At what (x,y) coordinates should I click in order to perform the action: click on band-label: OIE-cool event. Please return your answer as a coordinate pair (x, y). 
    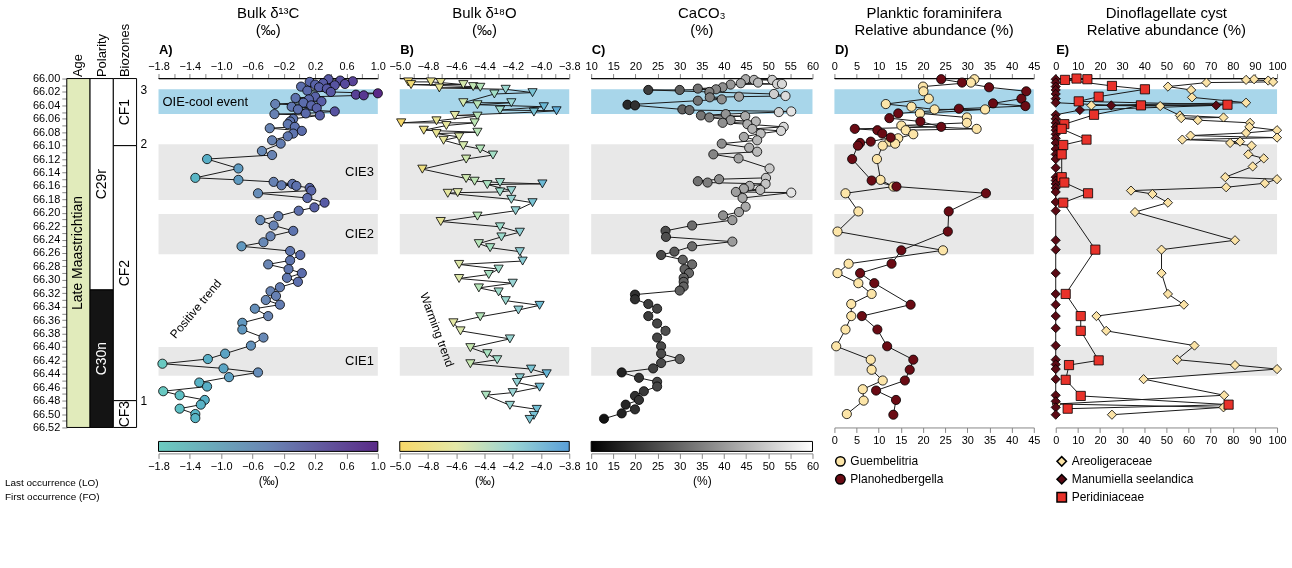
    Looking at the image, I should click on (205, 101).